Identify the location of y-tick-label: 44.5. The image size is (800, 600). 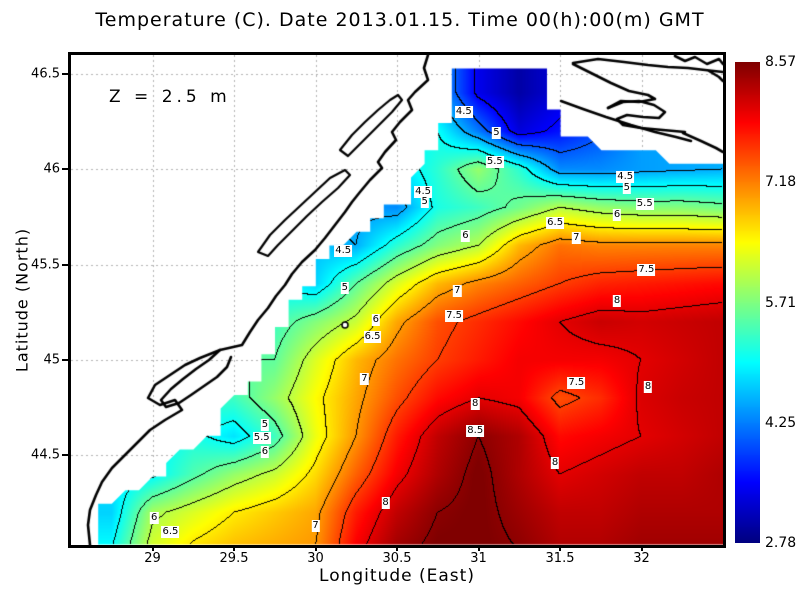
(45, 455).